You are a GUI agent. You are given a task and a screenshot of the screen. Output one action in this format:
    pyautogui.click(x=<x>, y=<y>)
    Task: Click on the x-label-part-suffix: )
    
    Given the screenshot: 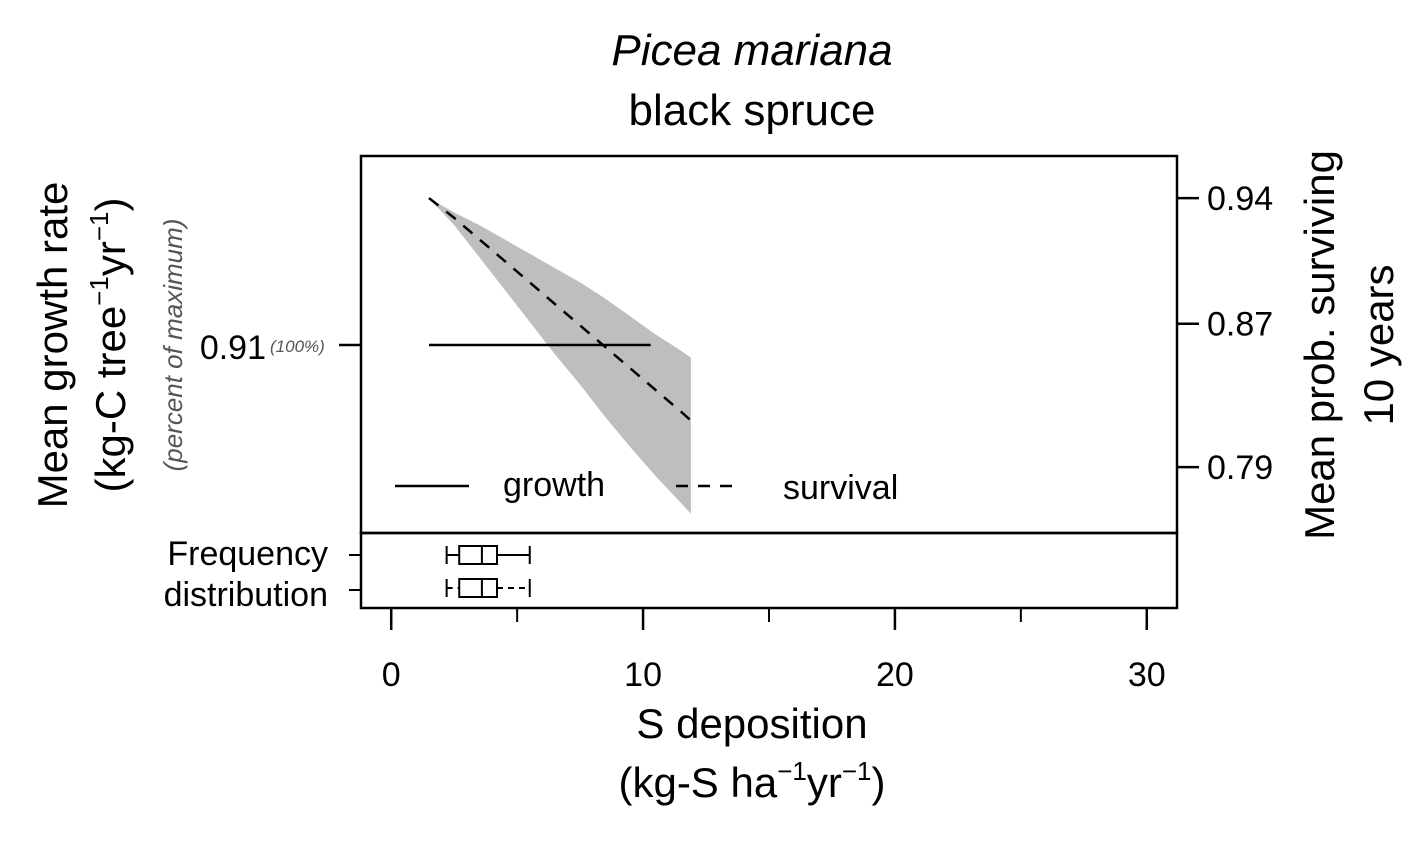 What is the action you would take?
    pyautogui.click(x=879, y=782)
    